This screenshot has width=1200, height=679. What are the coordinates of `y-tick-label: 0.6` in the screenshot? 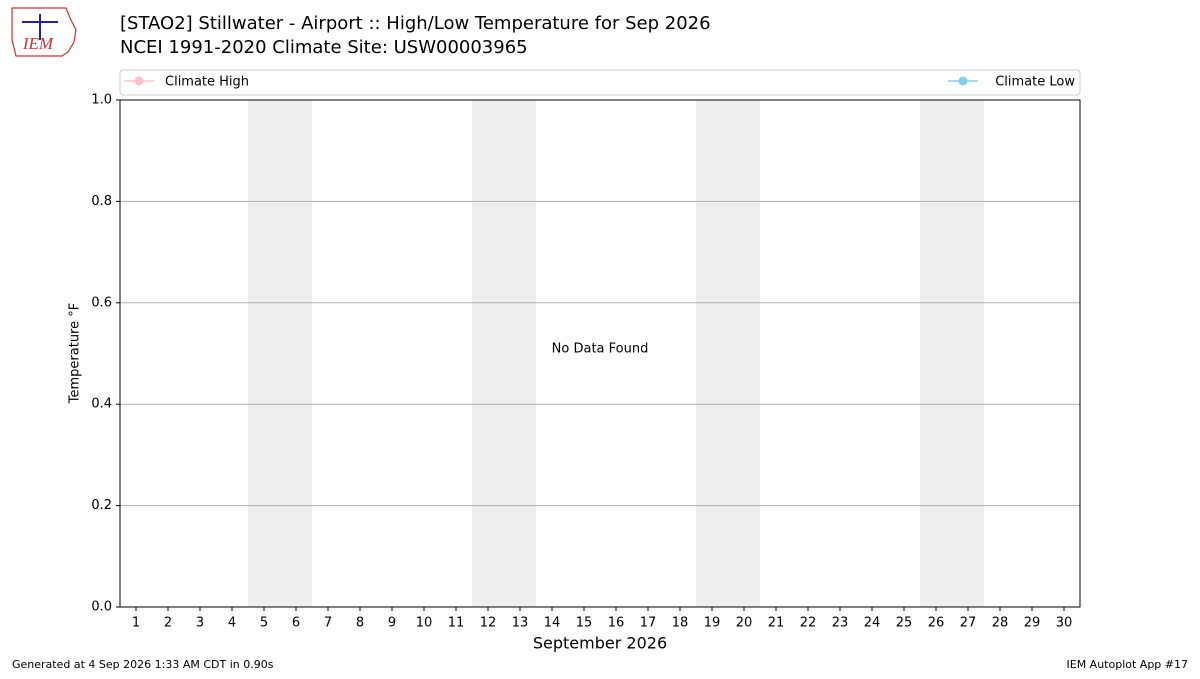 It's located at (101, 302).